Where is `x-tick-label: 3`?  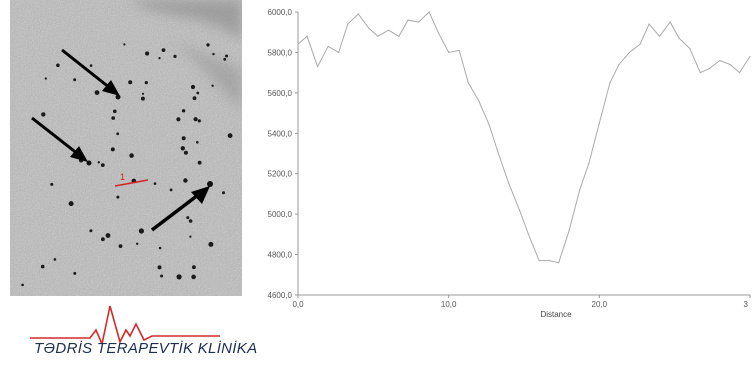 x-tick-label: 3 is located at coordinates (746, 304).